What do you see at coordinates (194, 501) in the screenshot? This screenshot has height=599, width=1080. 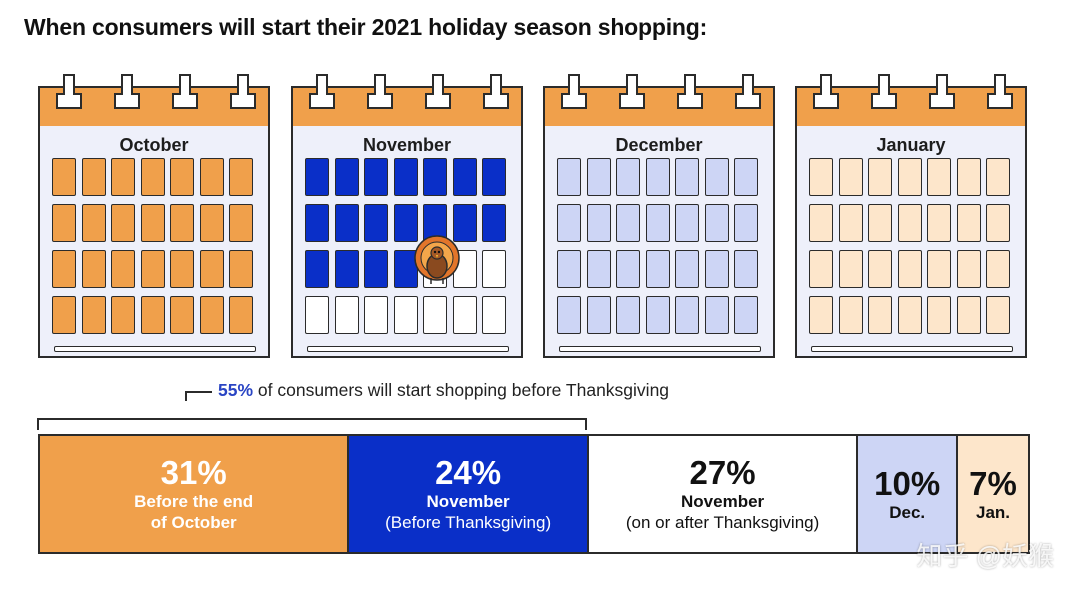 I see `segment-label-line1: Before the end` at bounding box center [194, 501].